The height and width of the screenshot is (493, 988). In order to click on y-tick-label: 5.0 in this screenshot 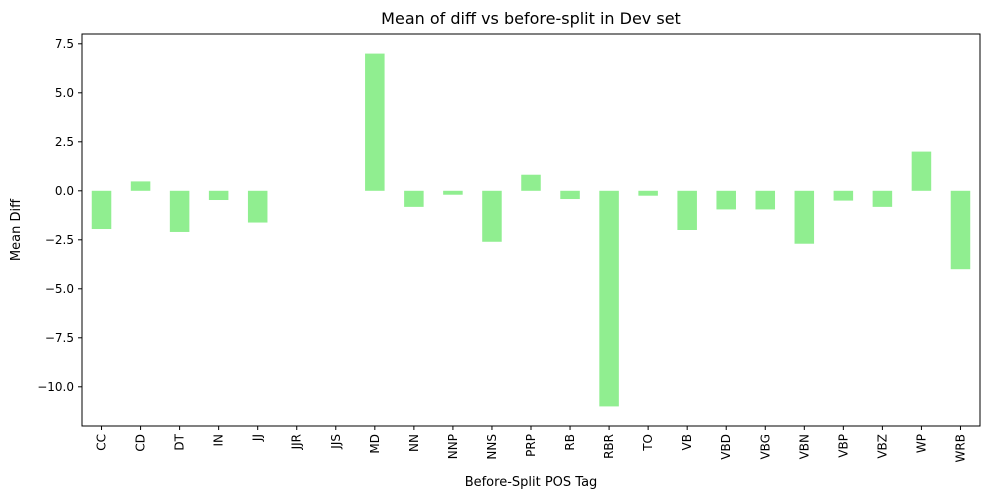, I will do `click(64, 93)`.